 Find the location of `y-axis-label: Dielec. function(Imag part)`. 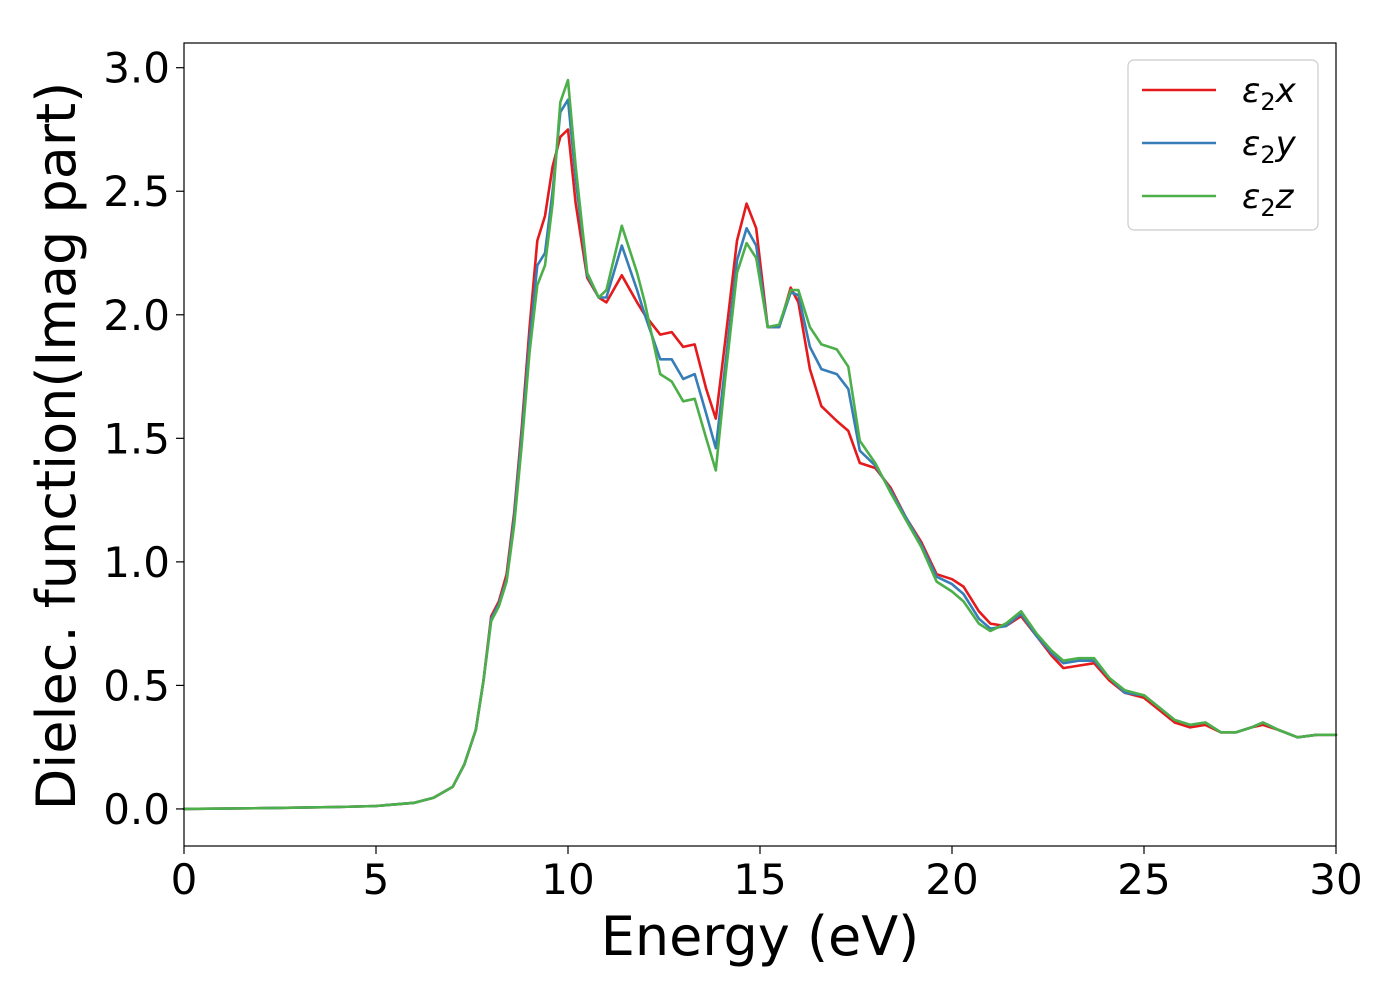

y-axis-label: Dielec. function(Imag part) is located at coordinates (56, 446).